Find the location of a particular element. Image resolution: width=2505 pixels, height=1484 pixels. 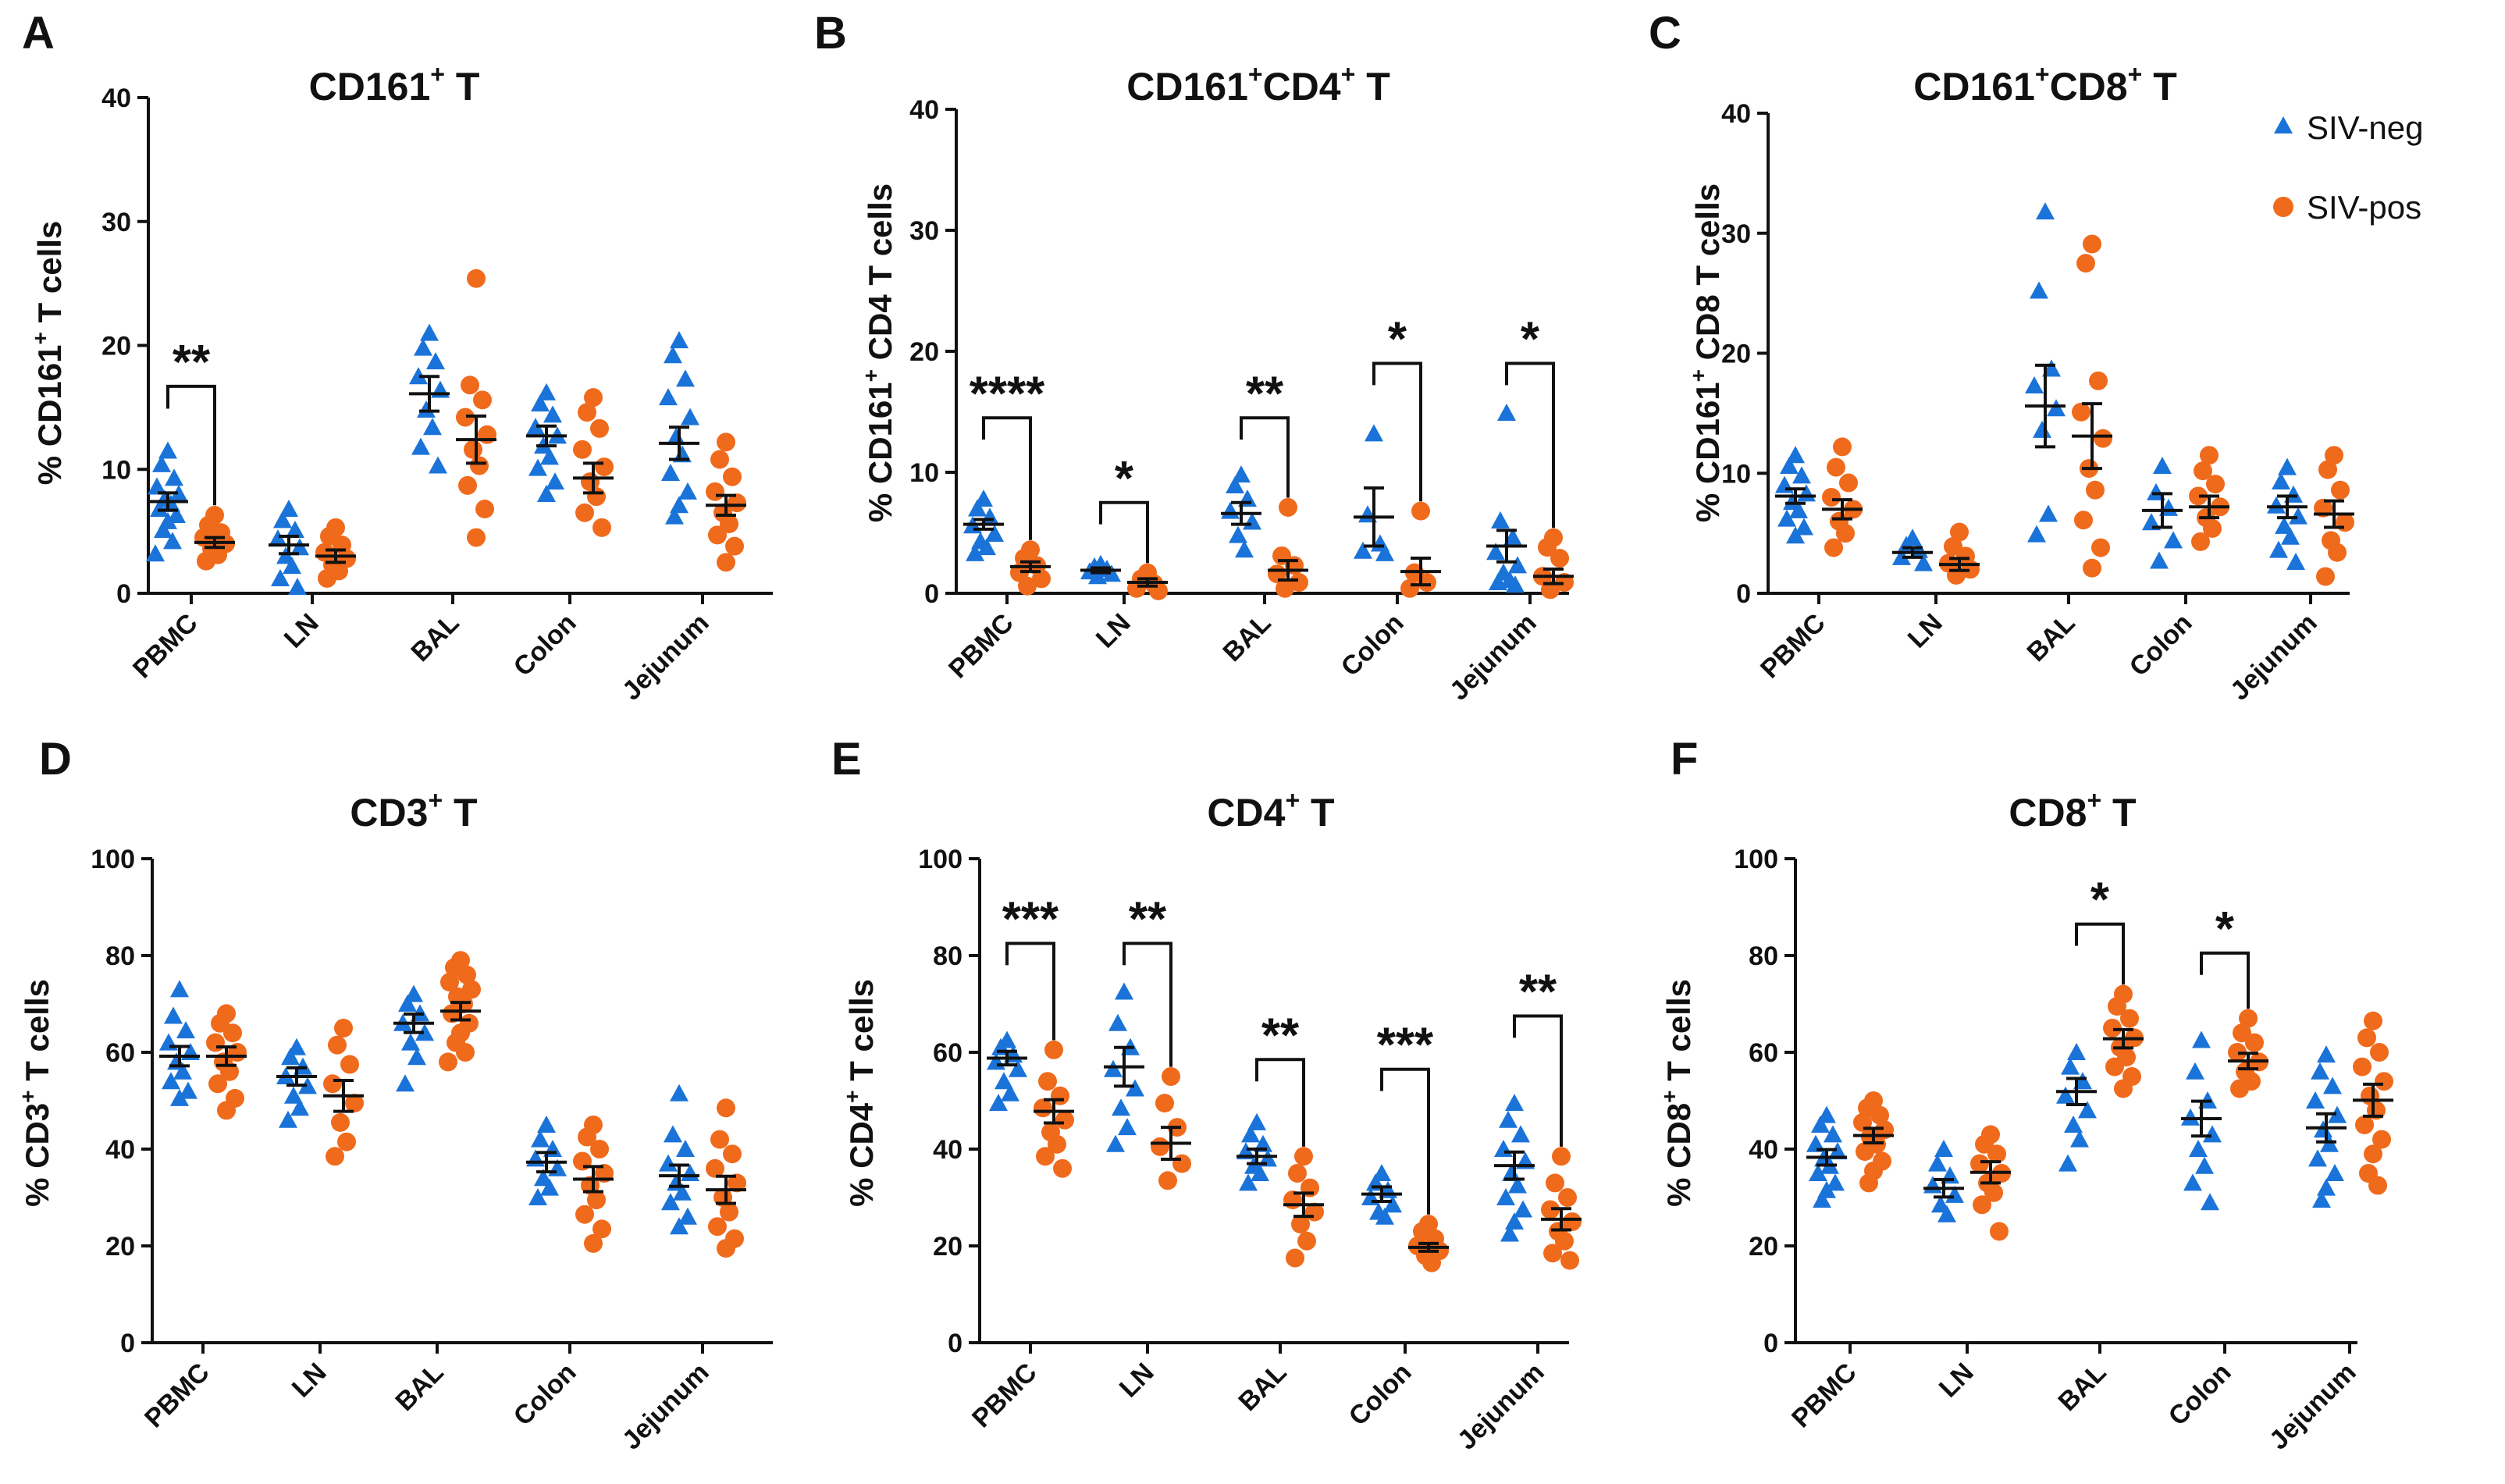

panel-e-x-tick-label: Colon is located at coordinates (1380, 1395).